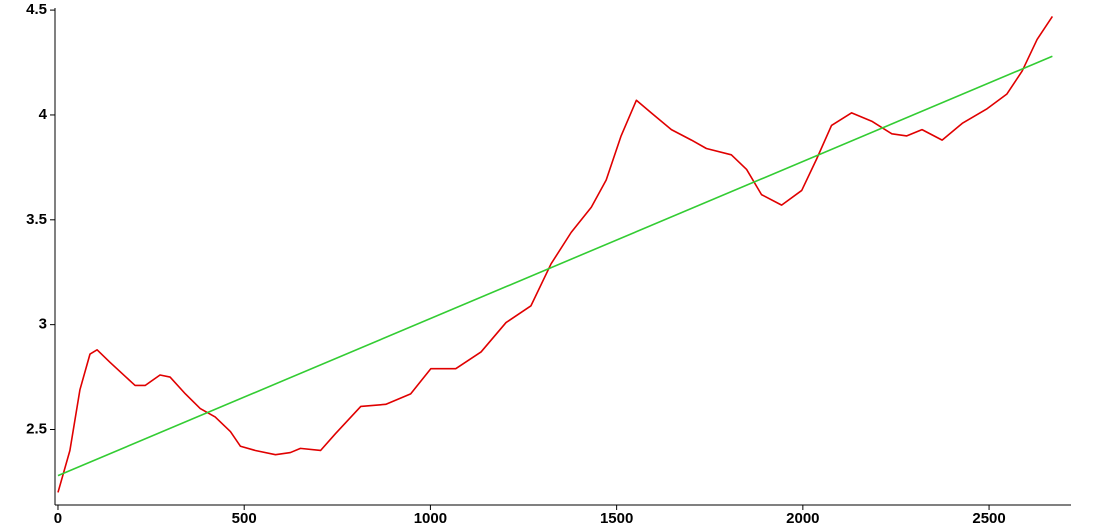 The width and height of the screenshot is (1097, 527). I want to click on y-tick-label: 2.5, so click(36, 428).